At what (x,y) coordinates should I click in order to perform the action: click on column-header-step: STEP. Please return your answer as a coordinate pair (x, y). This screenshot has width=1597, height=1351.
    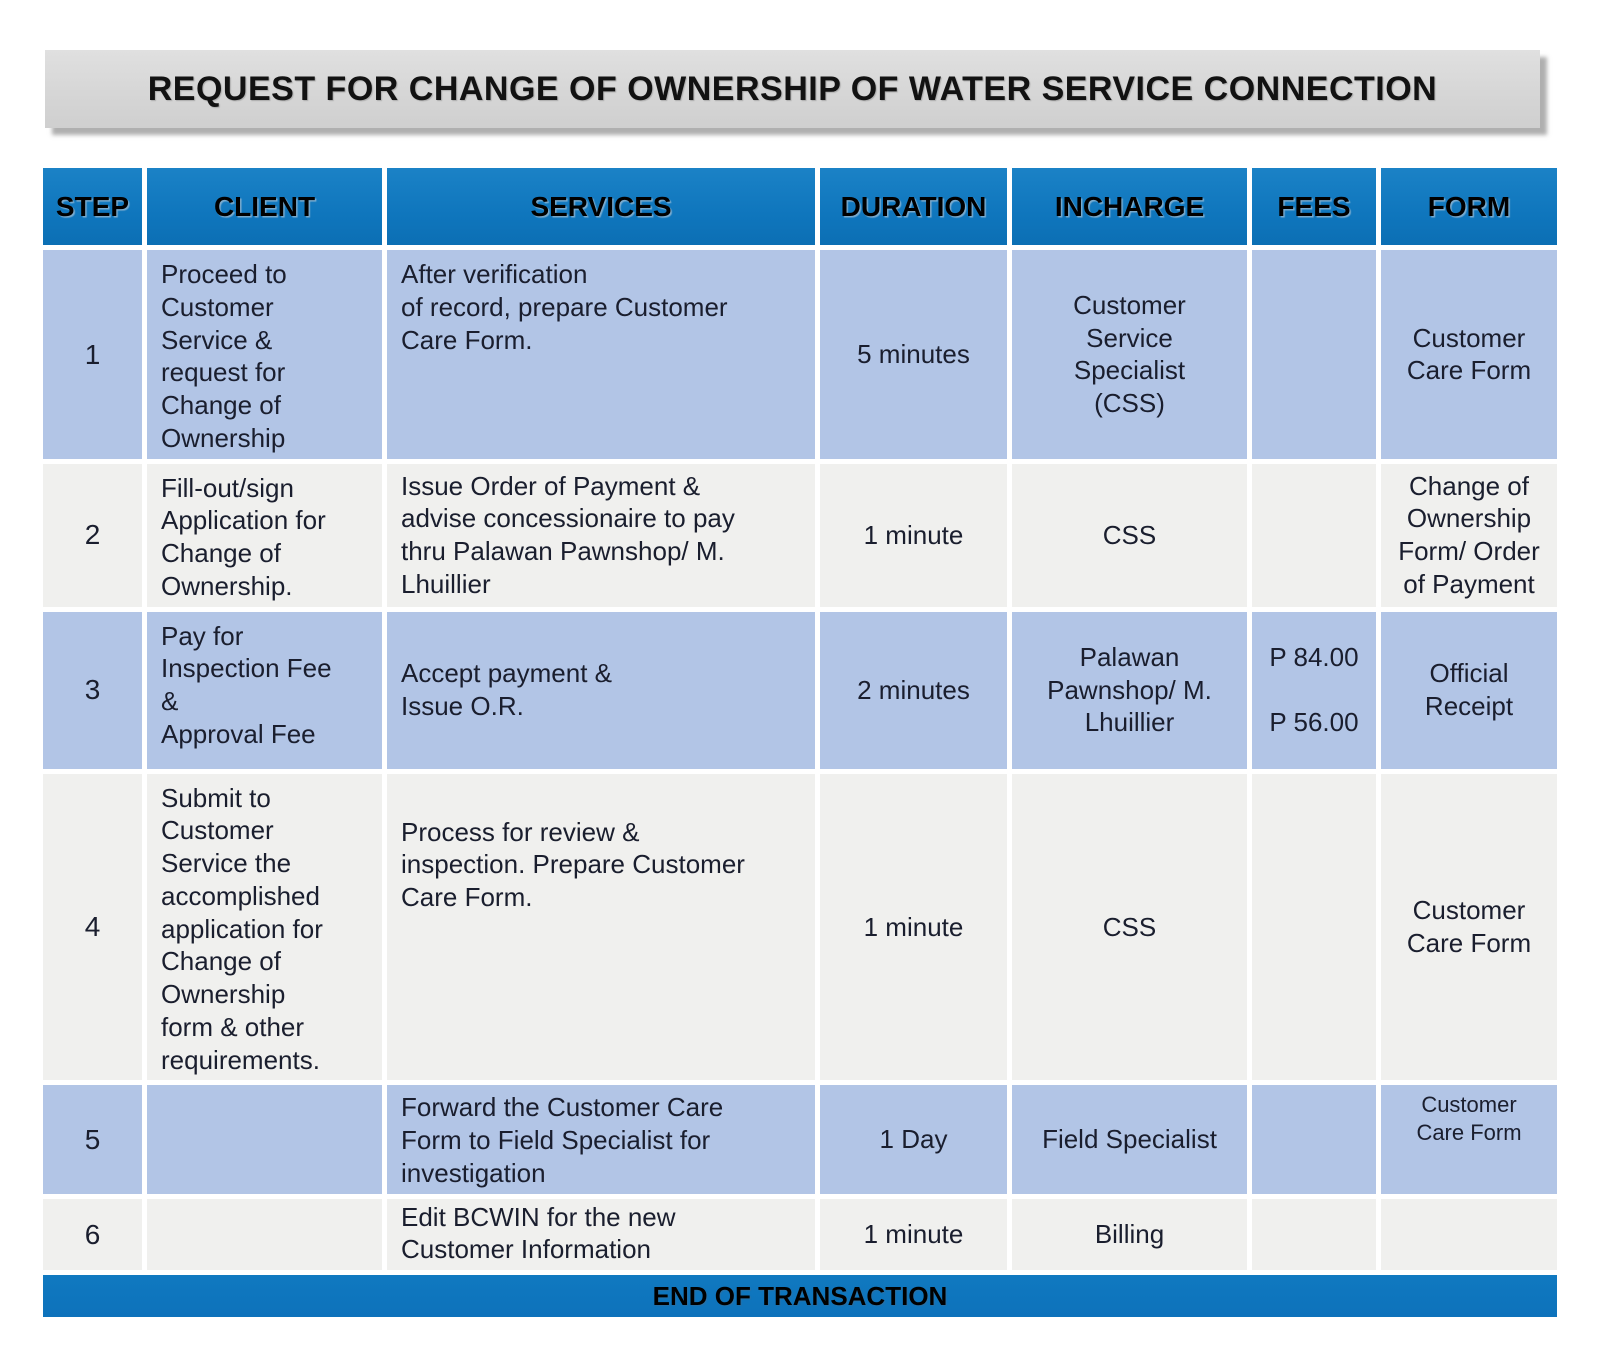
    Looking at the image, I should click on (95, 209).